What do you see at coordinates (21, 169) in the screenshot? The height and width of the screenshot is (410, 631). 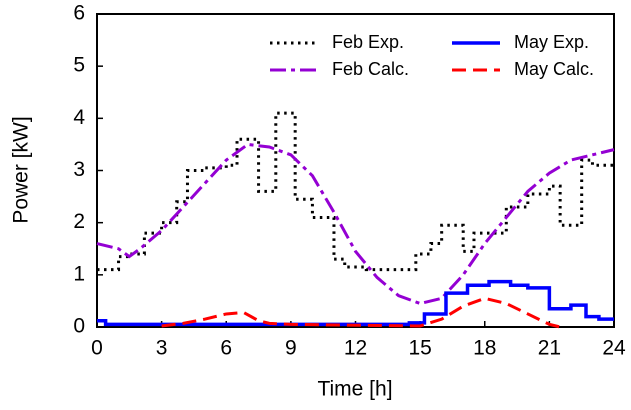 I see `y-axis-label: Power [kW]` at bounding box center [21, 169].